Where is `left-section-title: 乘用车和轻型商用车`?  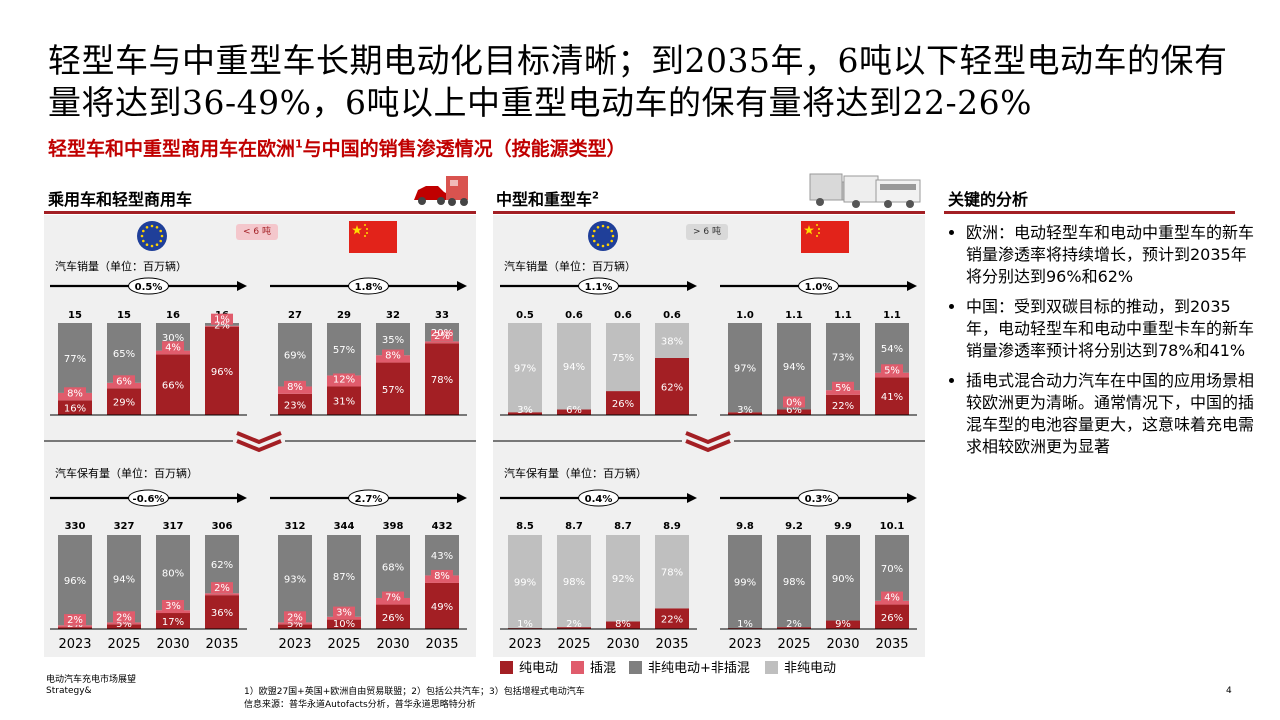 left-section-title: 乘用车和轻型商用车 is located at coordinates (120, 199).